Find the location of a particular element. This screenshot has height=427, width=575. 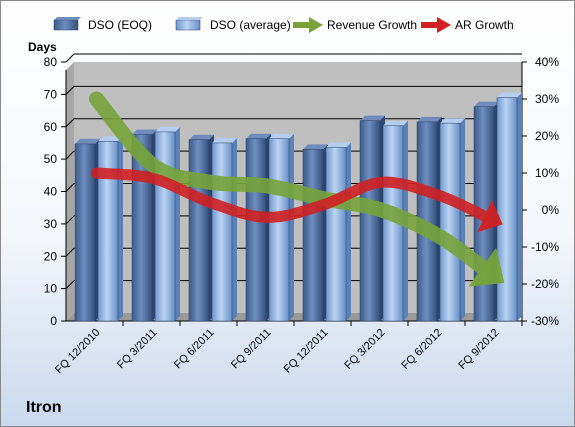

x-tick-label: FQ 3/2011 is located at coordinates (137, 349).